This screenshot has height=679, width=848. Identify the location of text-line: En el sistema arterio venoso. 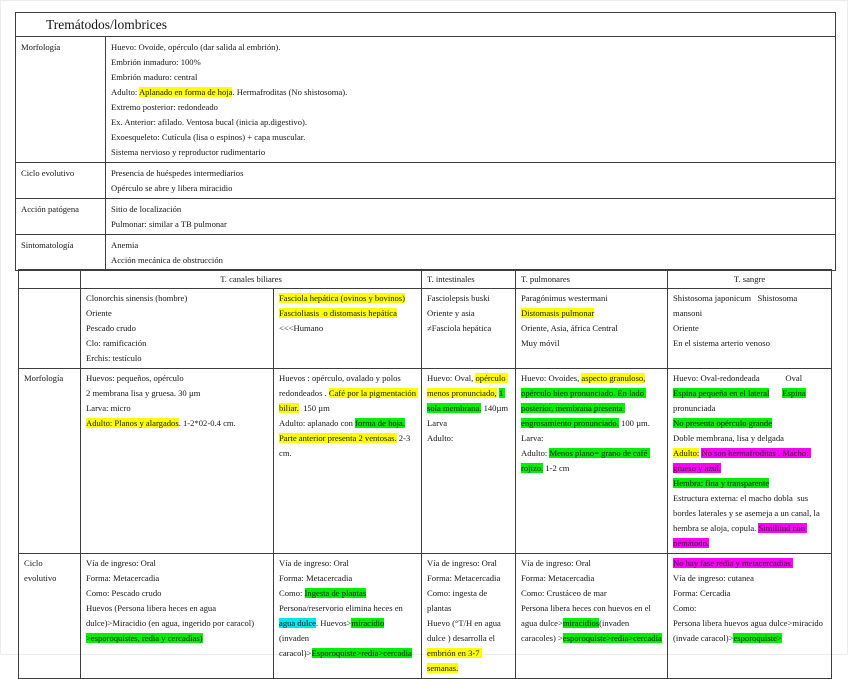
(749, 343).